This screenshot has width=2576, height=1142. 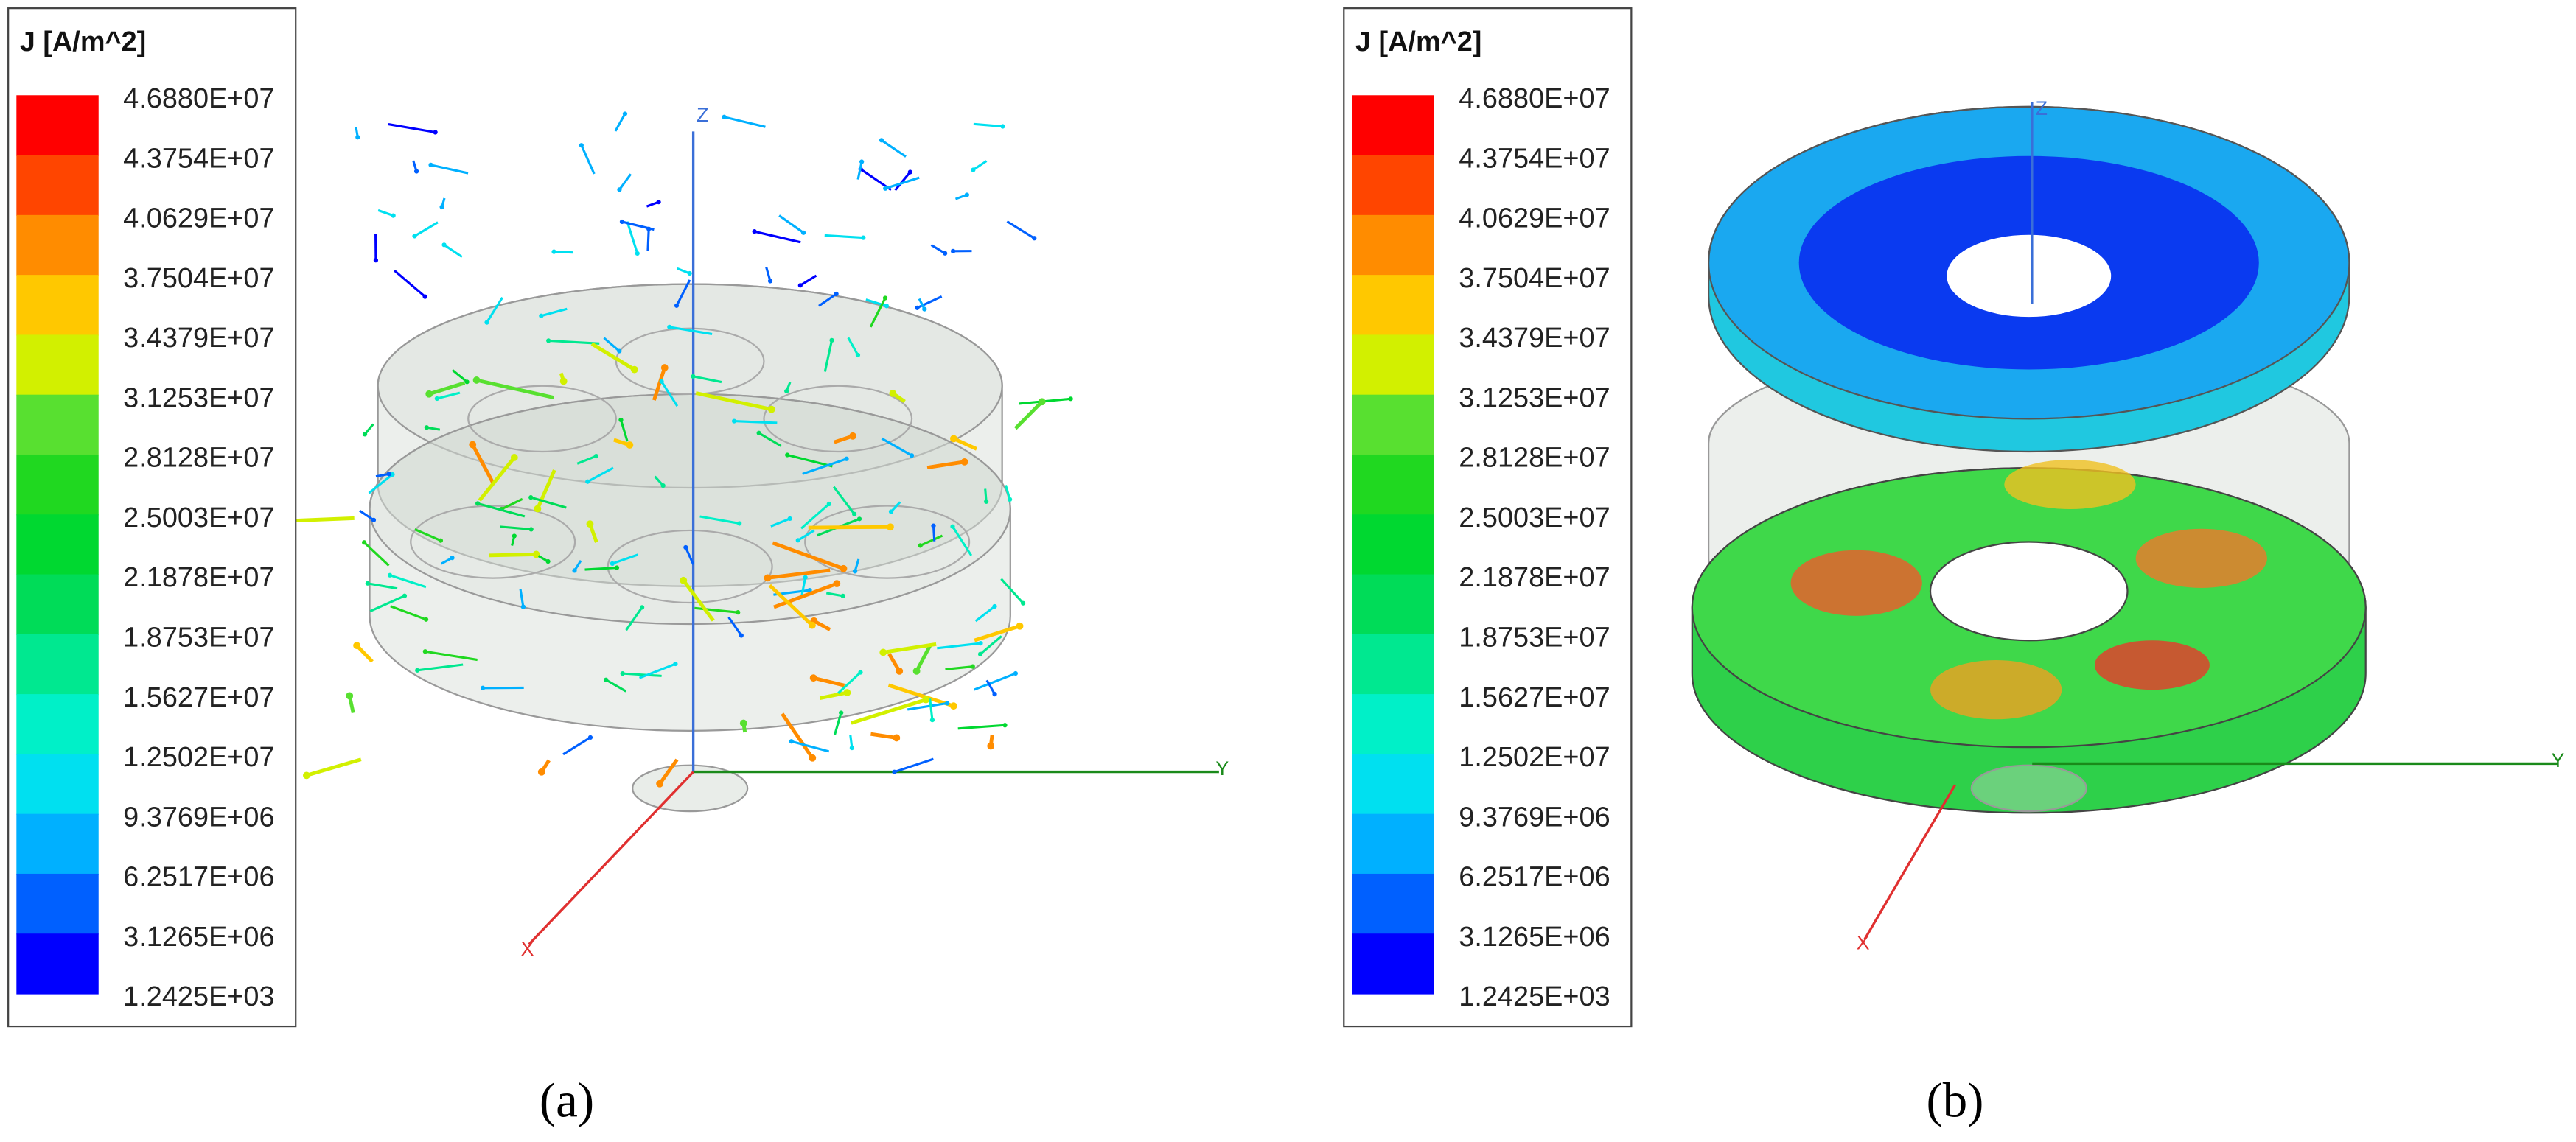 I want to click on legend-label: 1.2502E+07, so click(x=1535, y=757).